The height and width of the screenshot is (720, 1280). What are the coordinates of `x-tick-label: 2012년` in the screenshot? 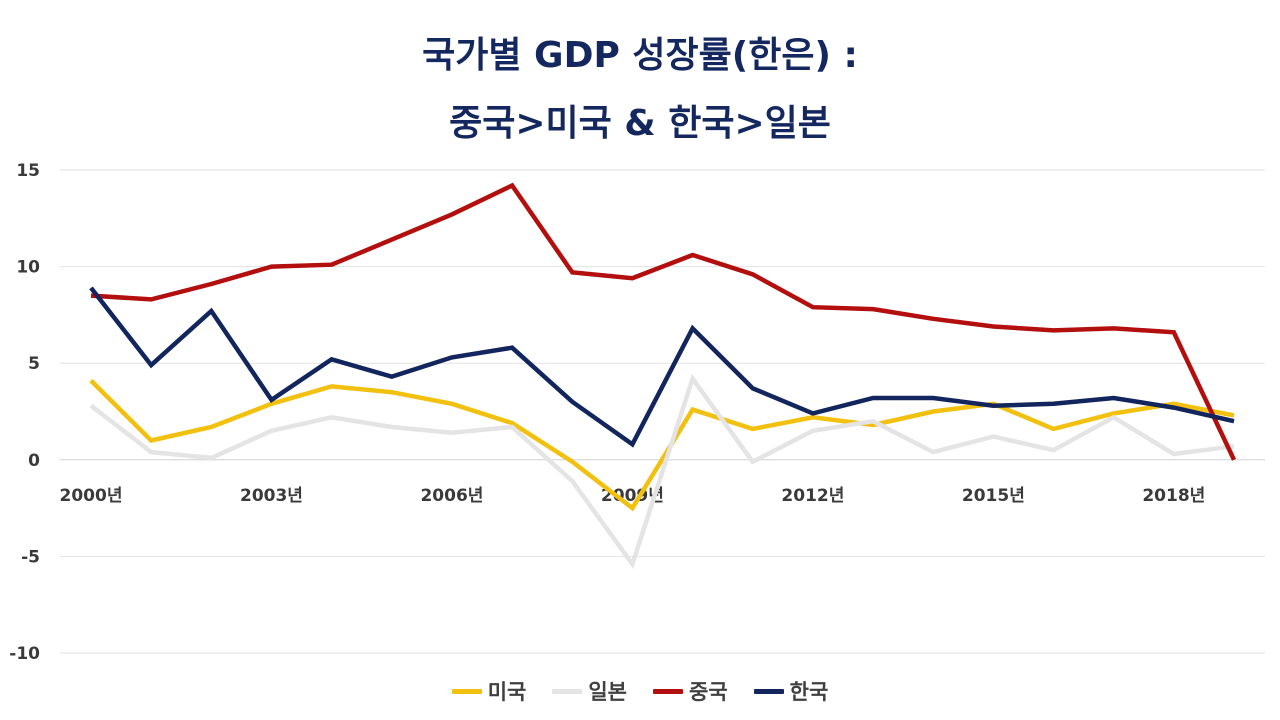 It's located at (812, 496).